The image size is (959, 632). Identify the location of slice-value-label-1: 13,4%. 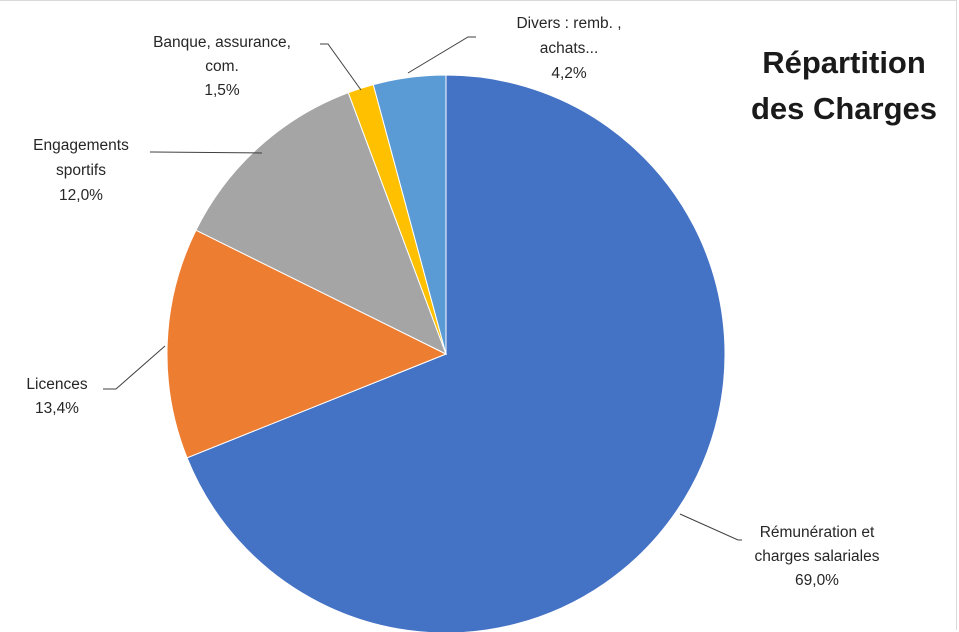
(57, 408).